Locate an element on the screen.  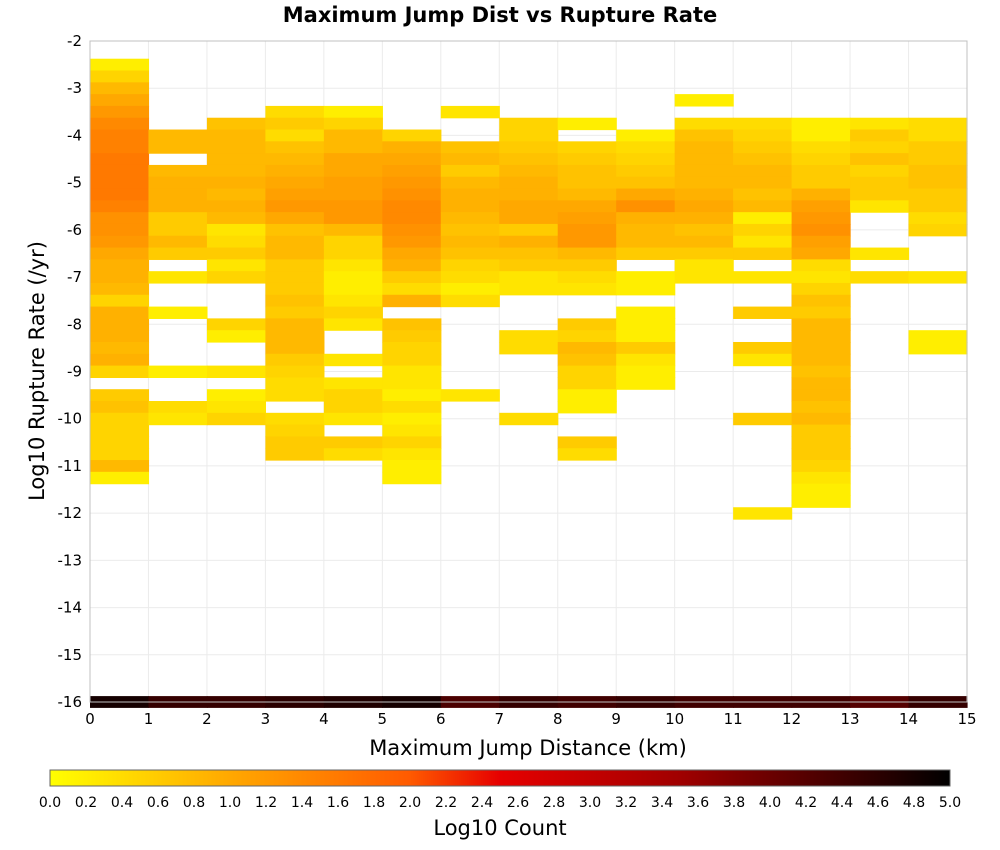
x-axis-ticks: 0 1 2 3 4 5 6 7 8 9 10 11 12 13 14 15 is located at coordinates (530, 719).